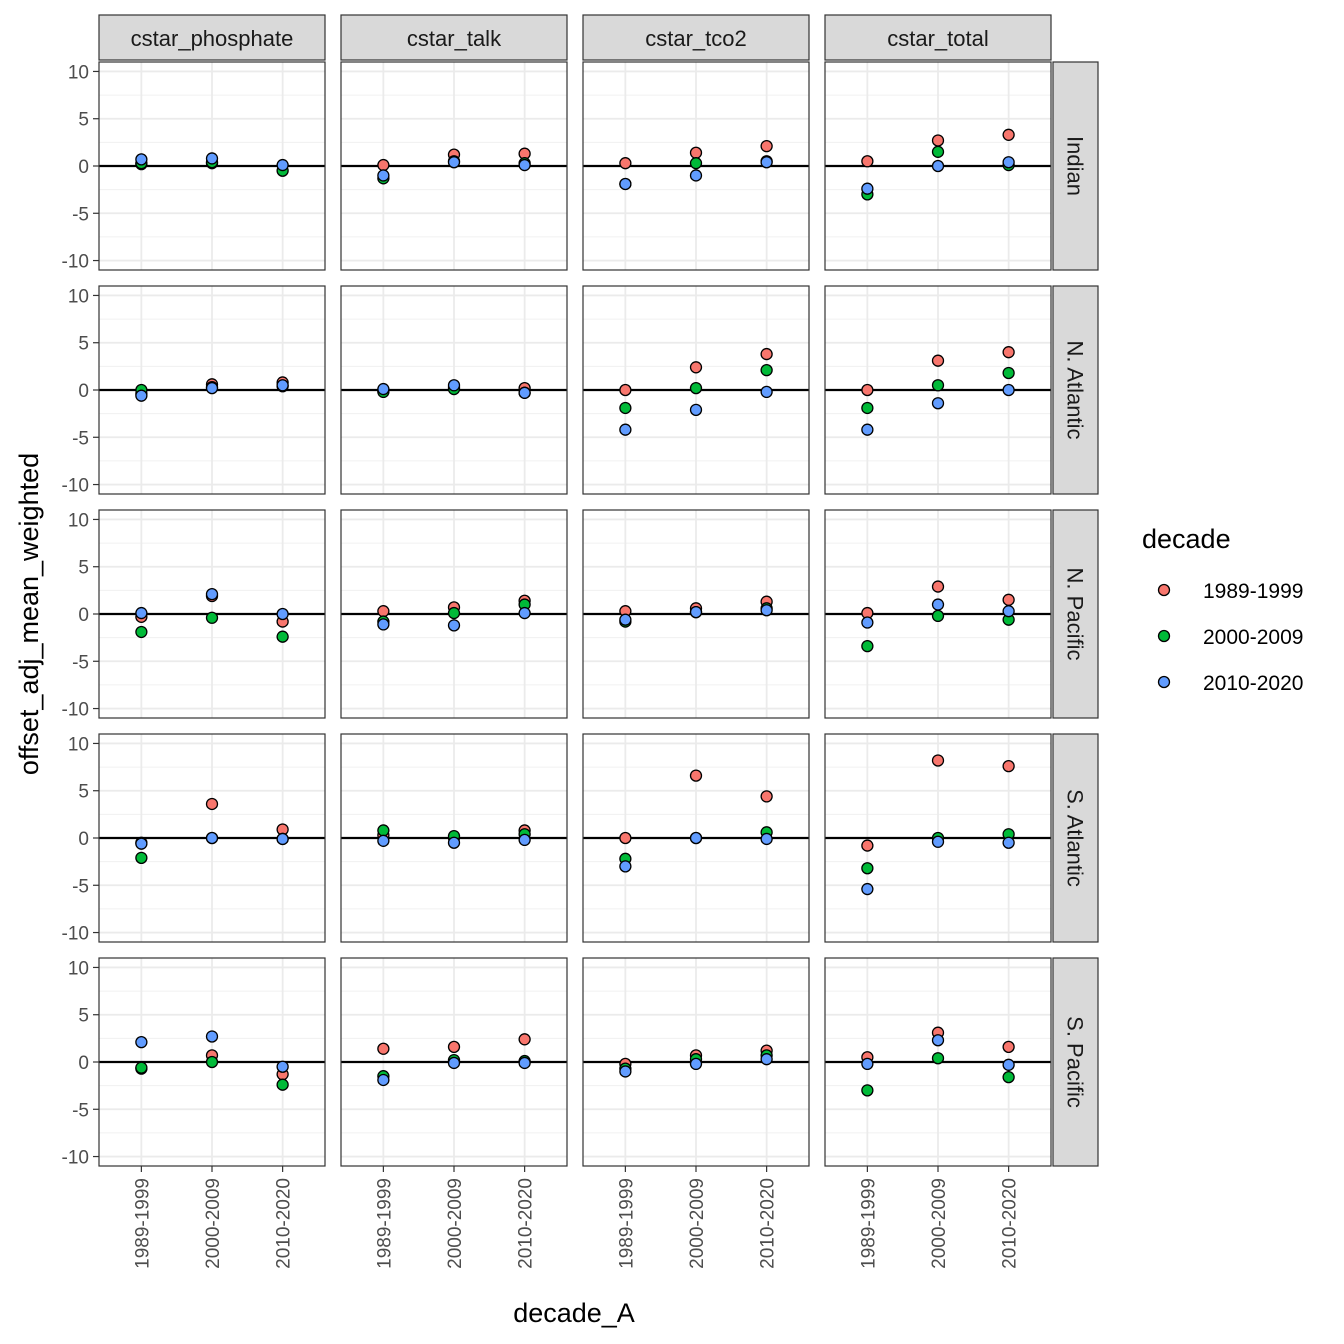 Image resolution: width=1344 pixels, height=1344 pixels. I want to click on panel-n-atlantic-cstar-total, so click(938, 390).